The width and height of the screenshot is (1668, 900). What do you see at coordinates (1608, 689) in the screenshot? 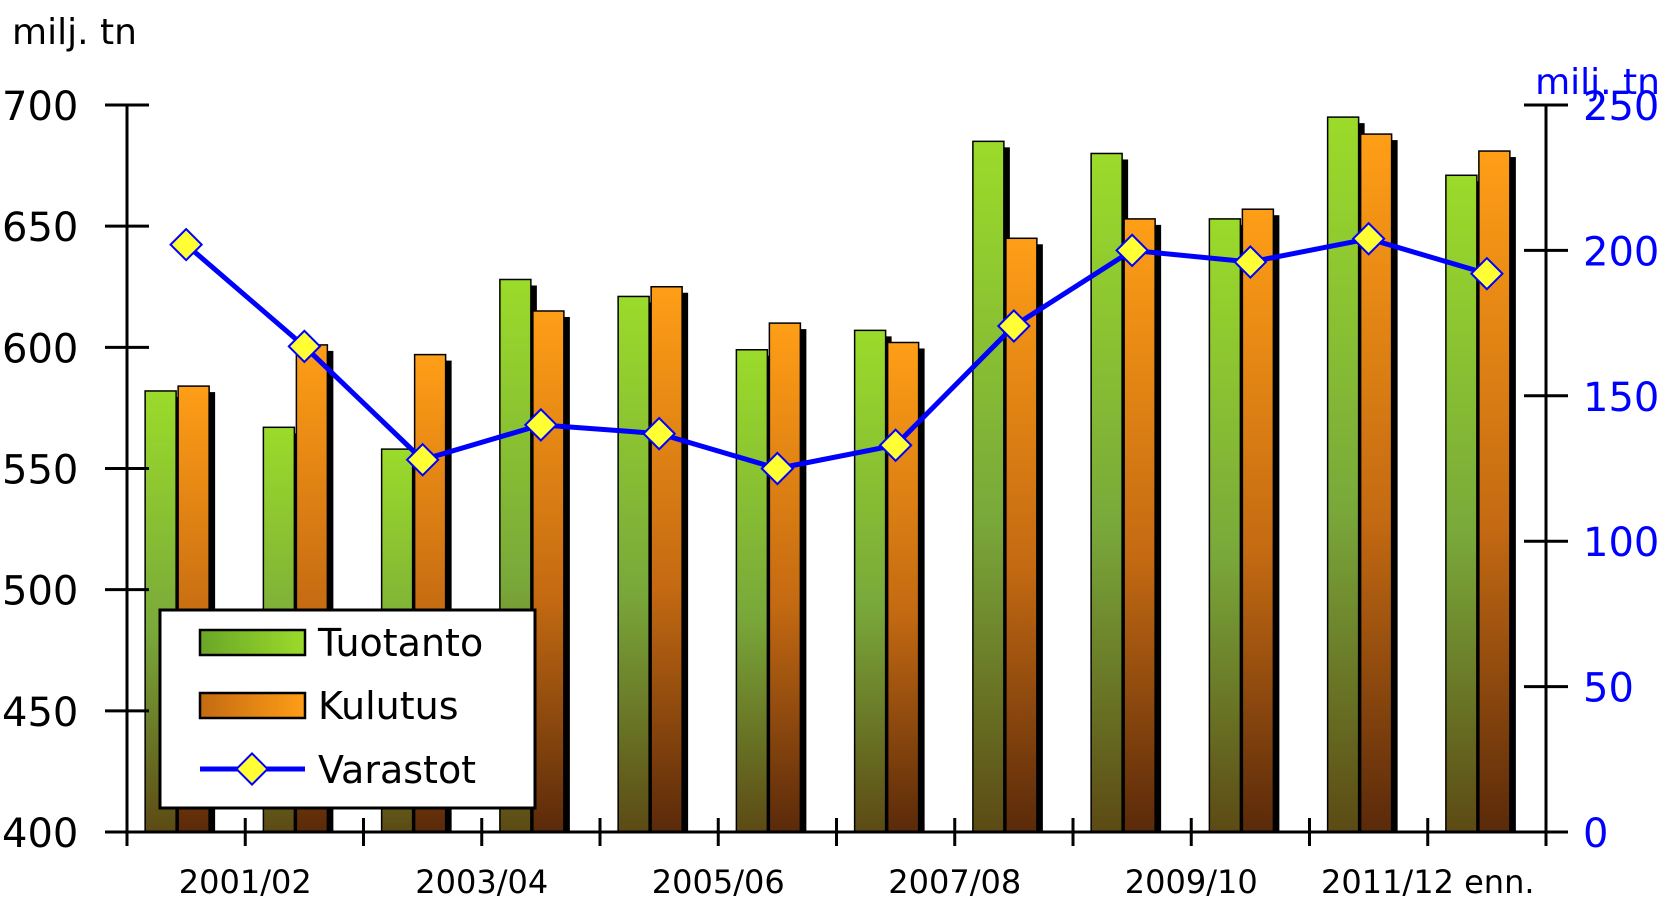
I see `right-tick-label-50: 50` at bounding box center [1608, 689].